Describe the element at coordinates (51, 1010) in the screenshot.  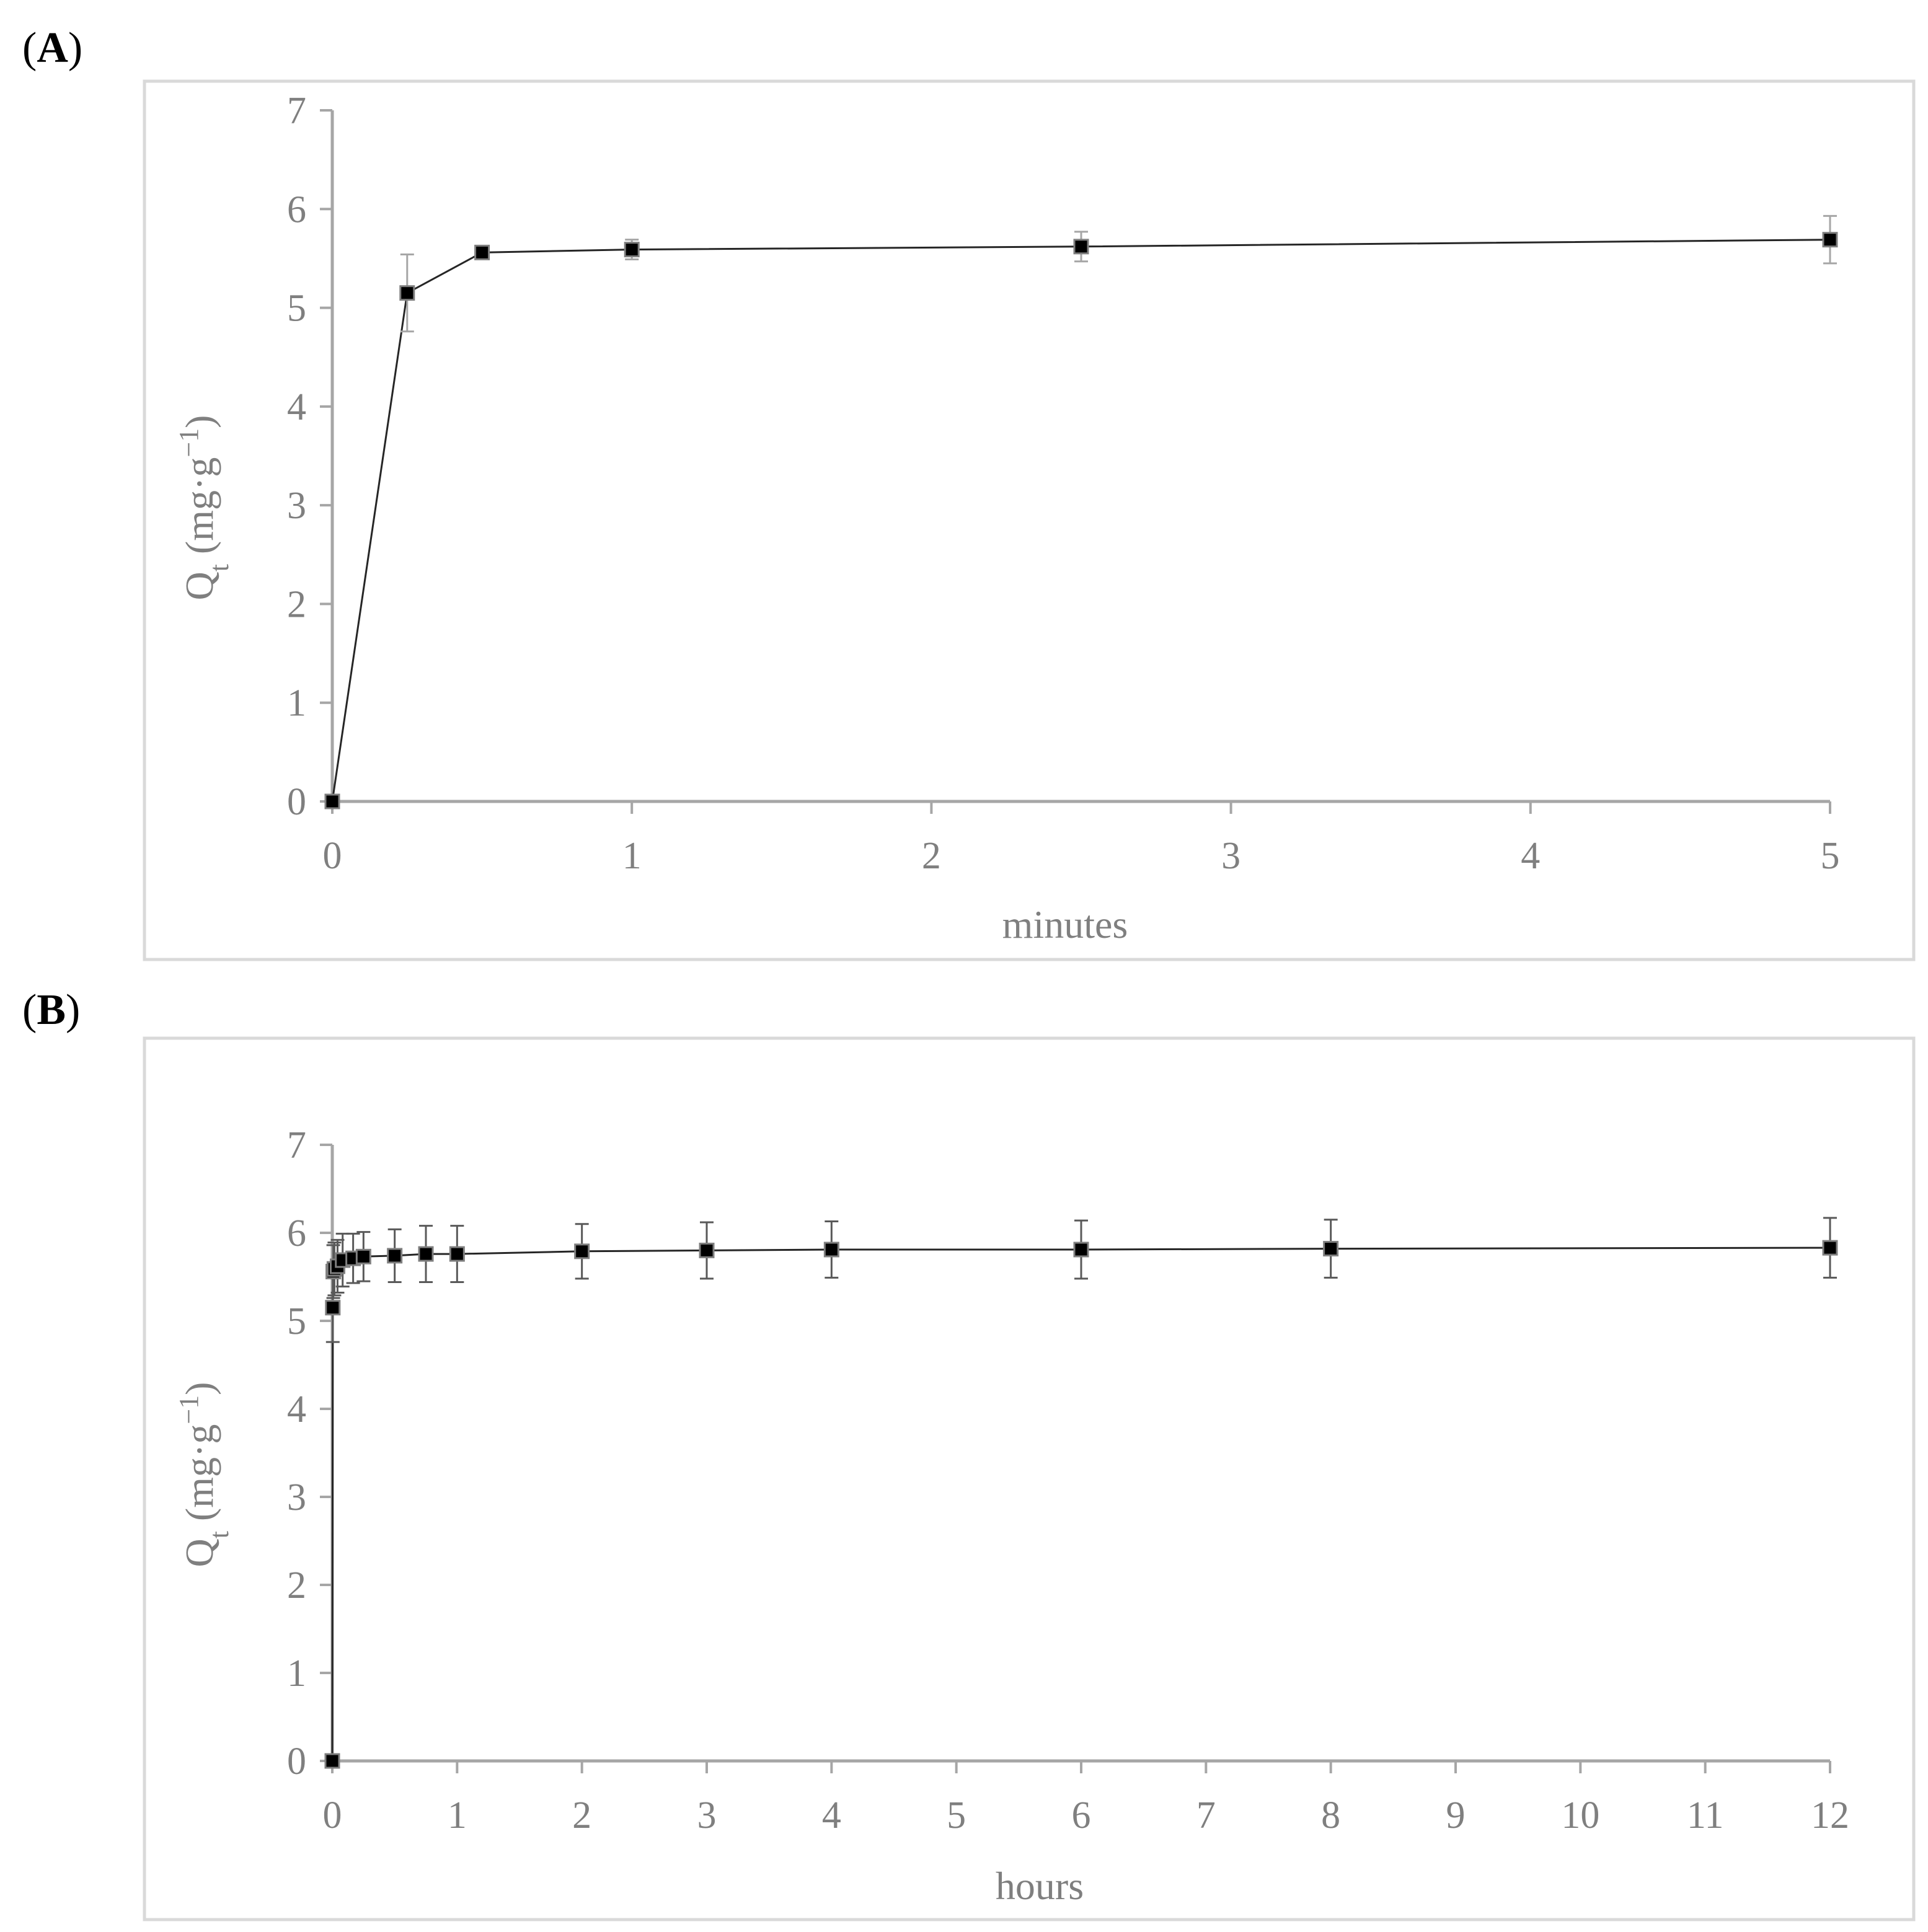
I see `panel-label-b: (B)` at that location.